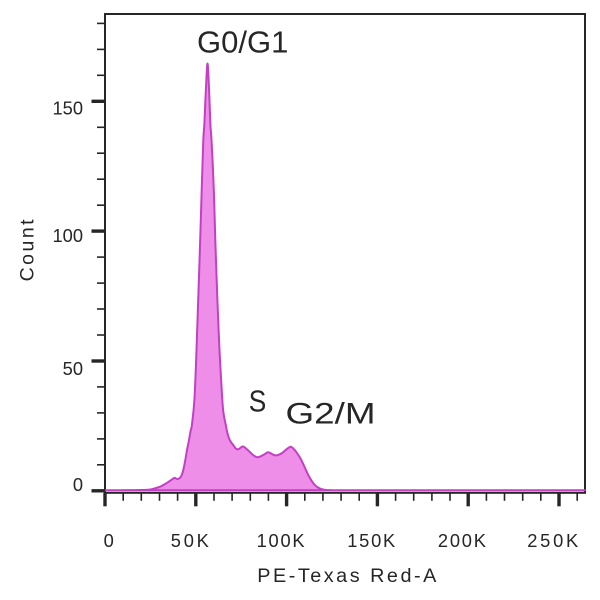 This screenshot has width=600, height=600. I want to click on svg-text: 100K, so click(281, 540).